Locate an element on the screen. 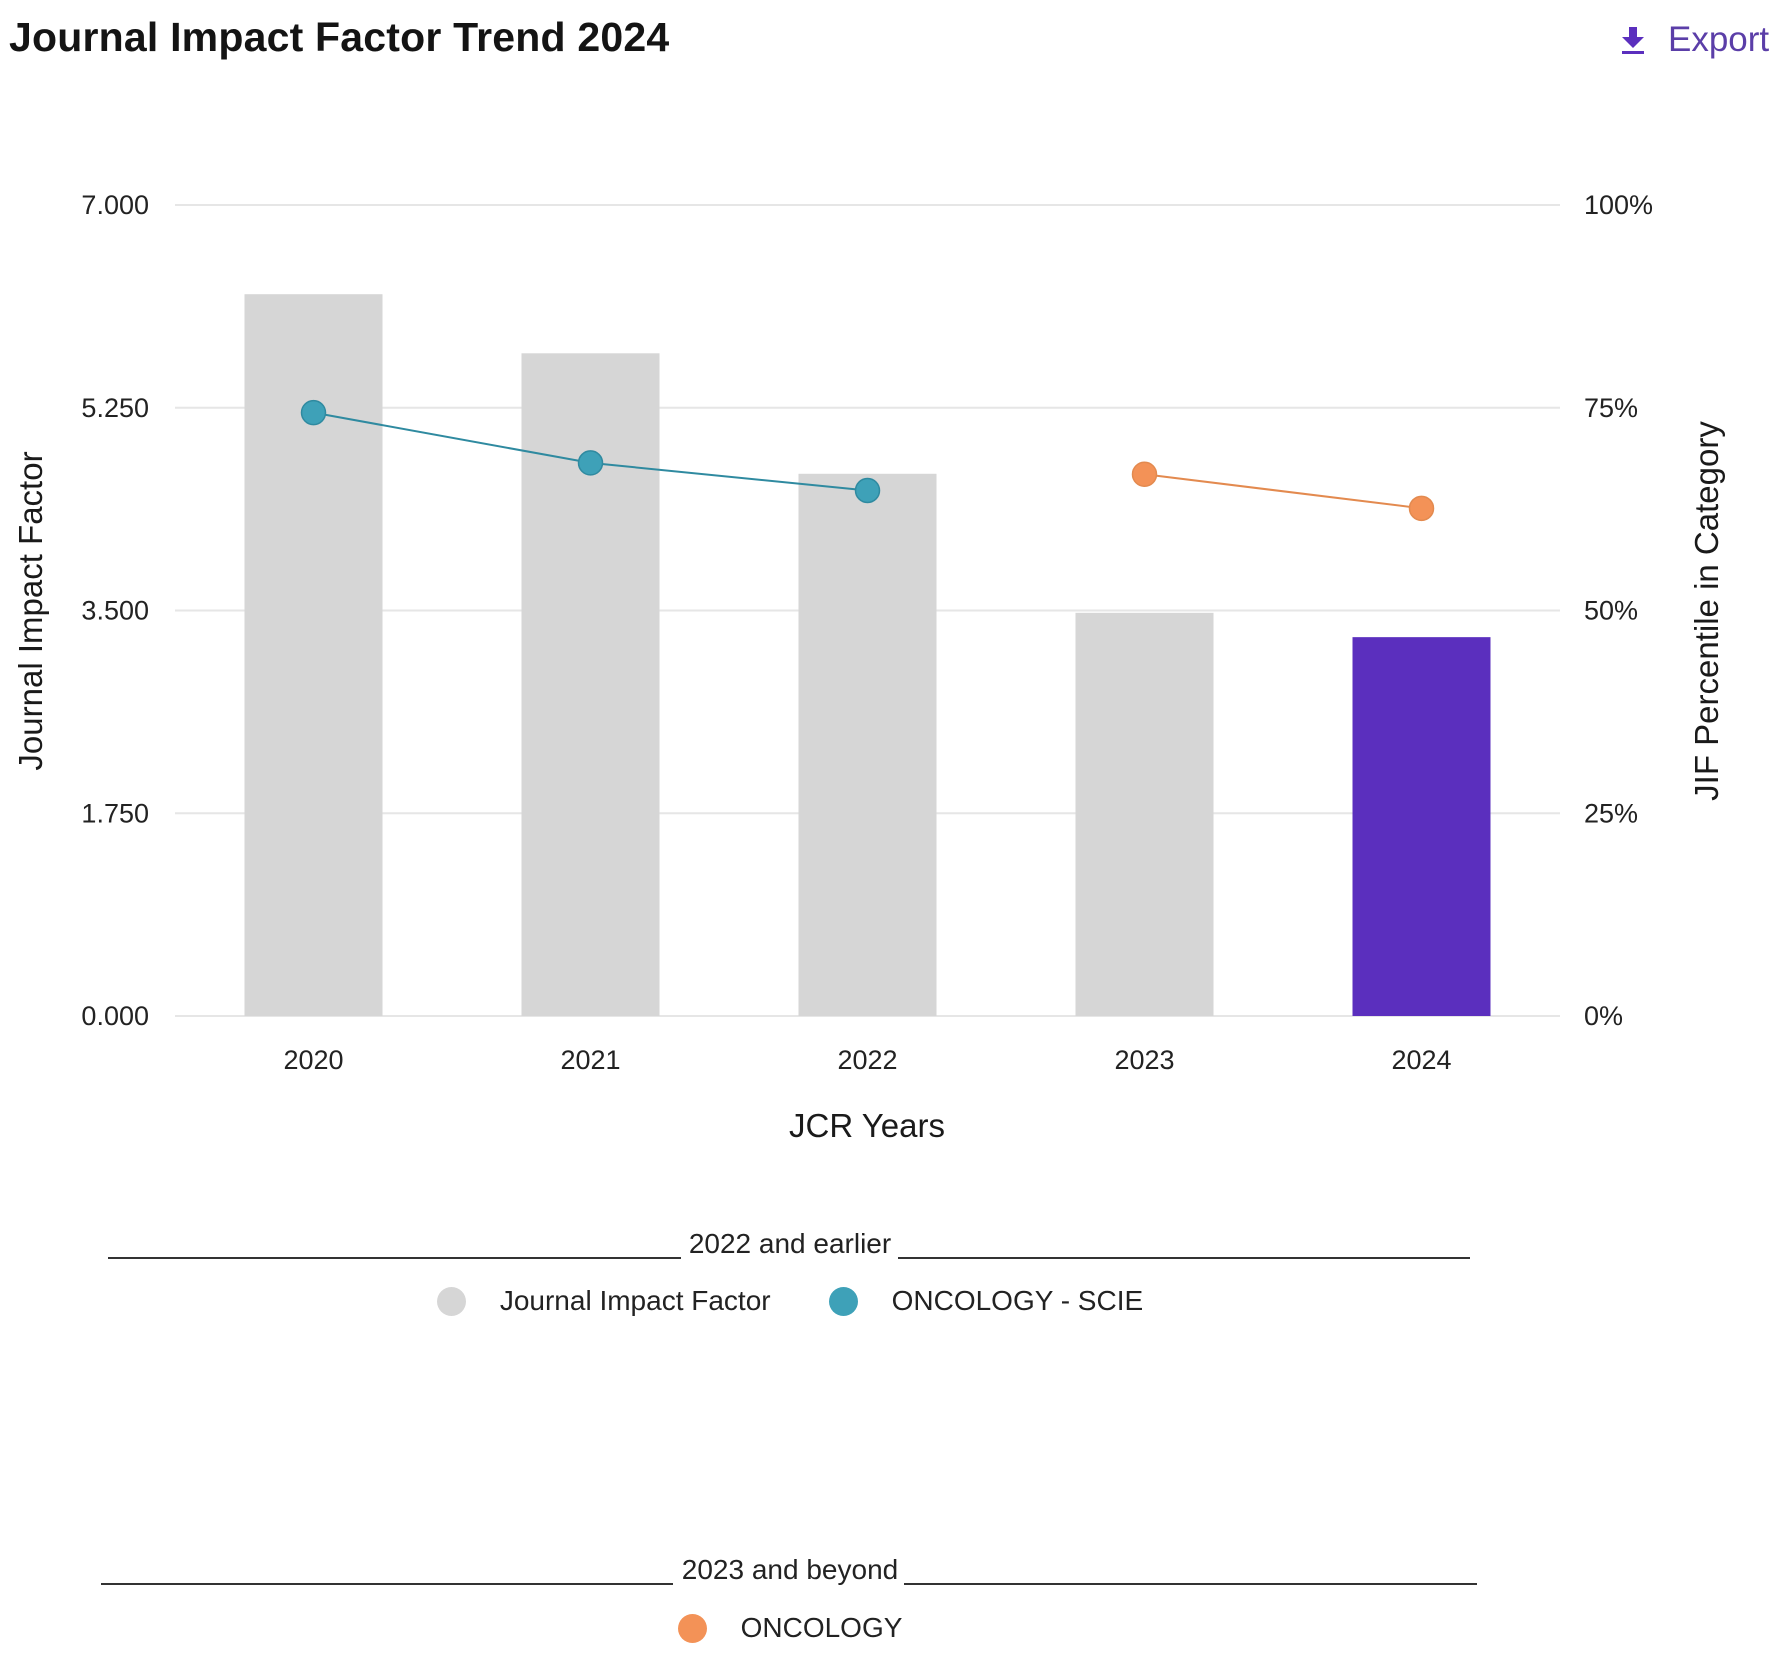  y-tick-label: 0.000 is located at coordinates (115, 1016).